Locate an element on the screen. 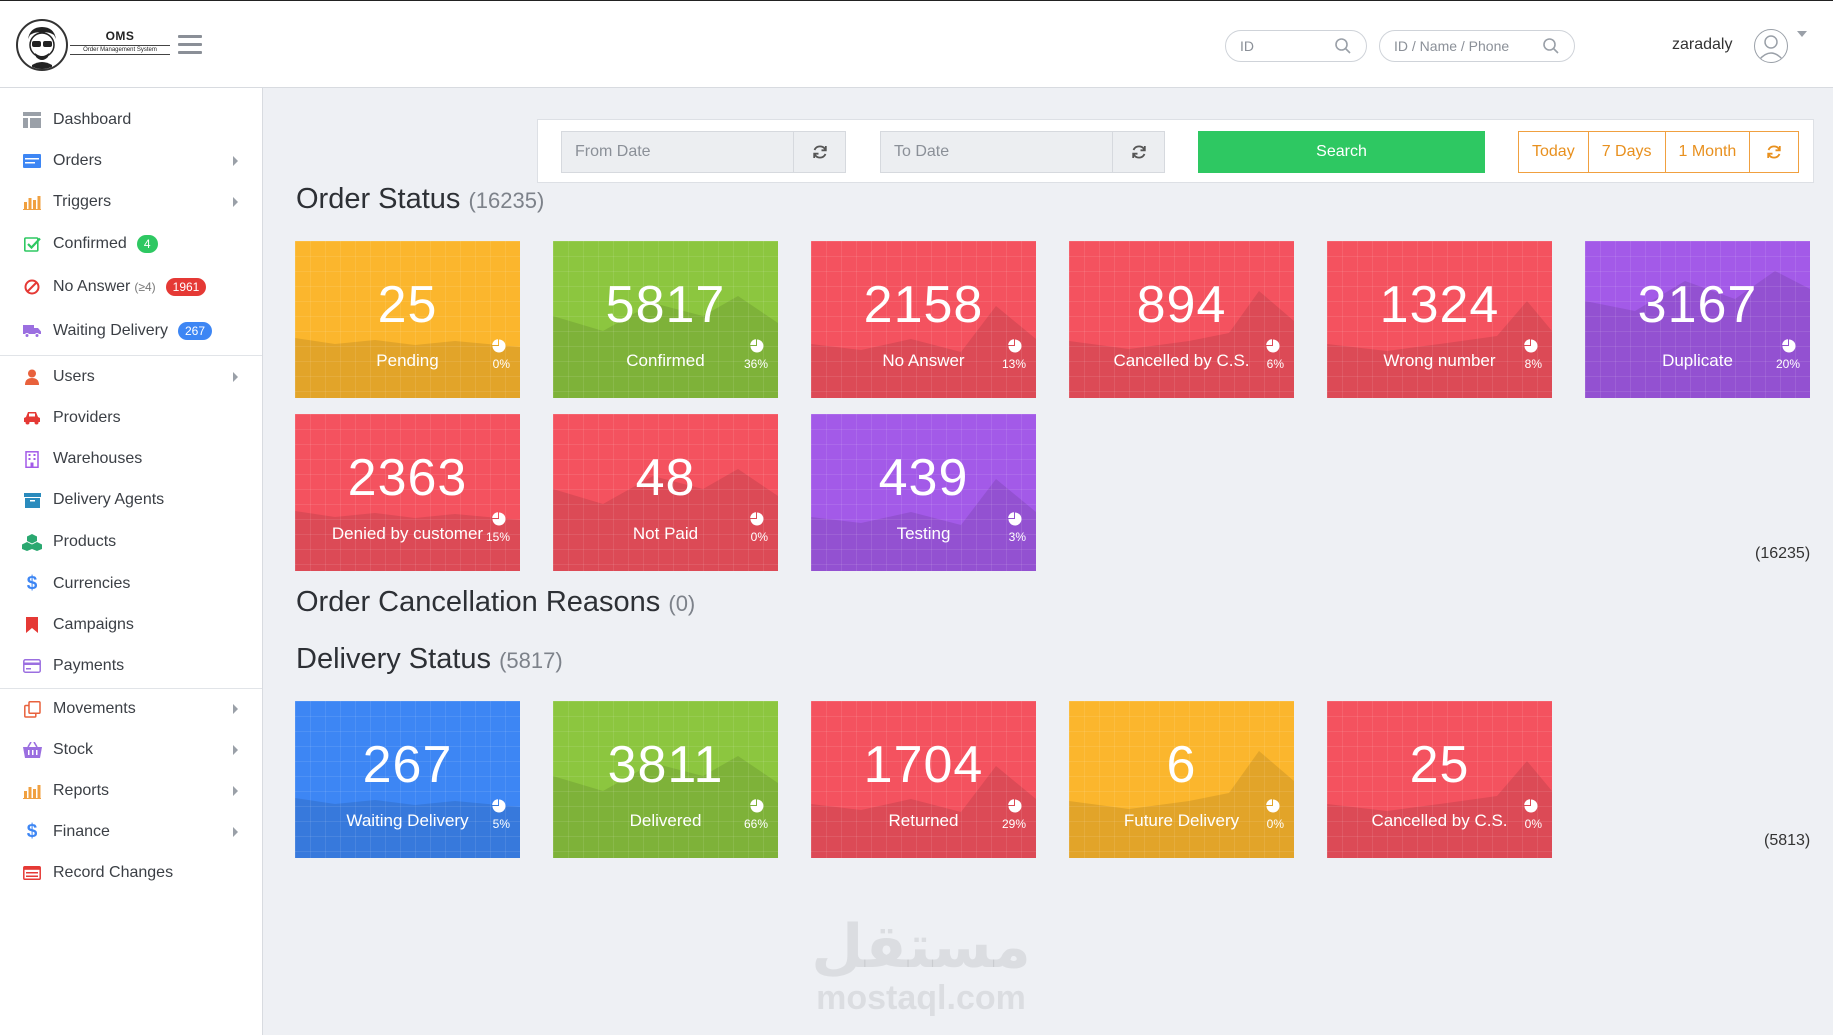 This screenshot has height=1035, width=1833. bookmark-icon is located at coordinates (32, 625).